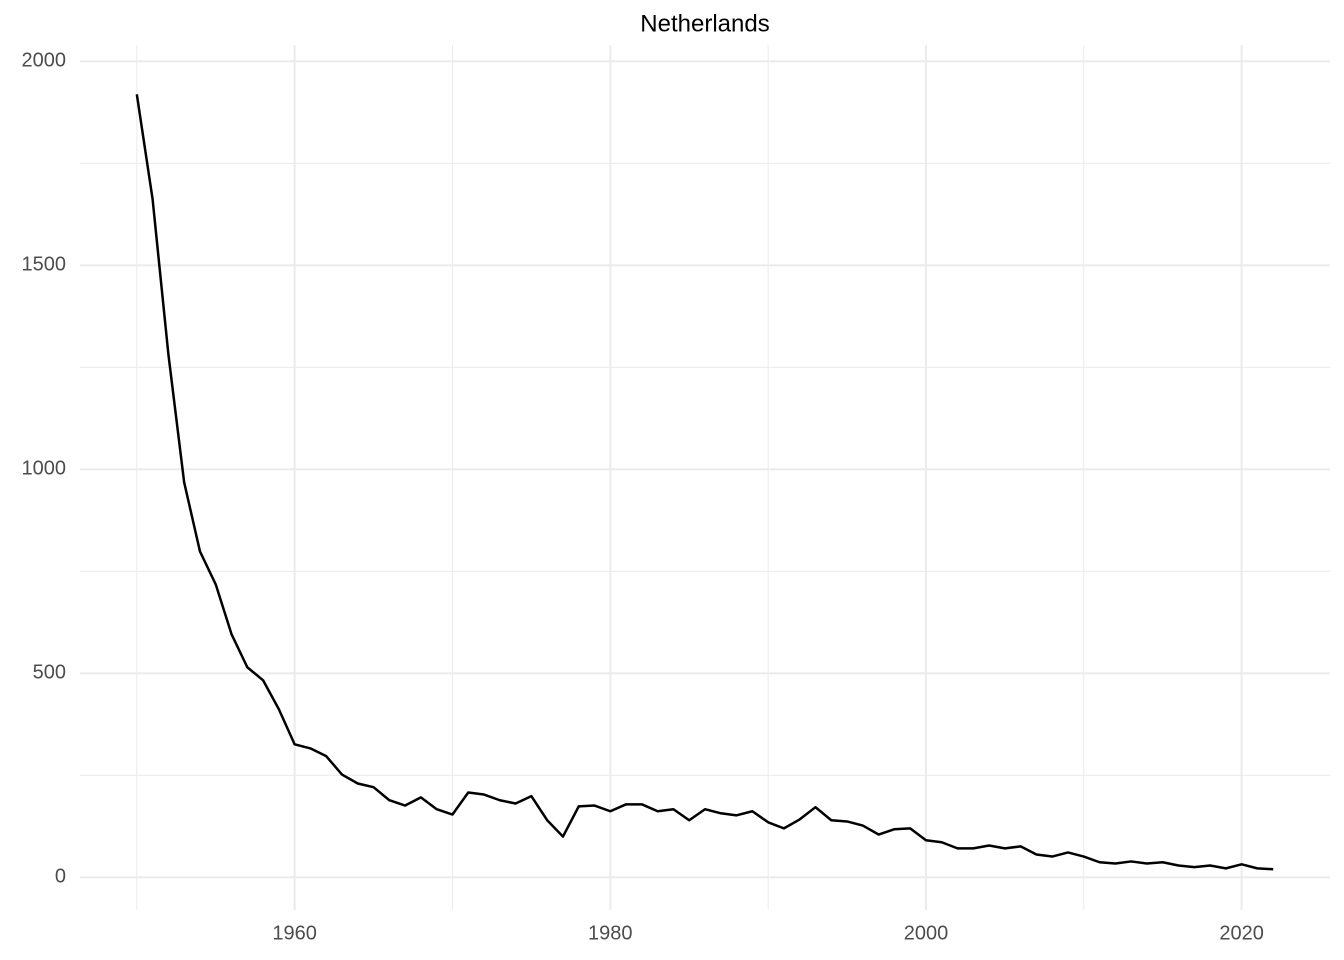  What do you see at coordinates (60, 877) in the screenshot?
I see `y-tick-label: 0` at bounding box center [60, 877].